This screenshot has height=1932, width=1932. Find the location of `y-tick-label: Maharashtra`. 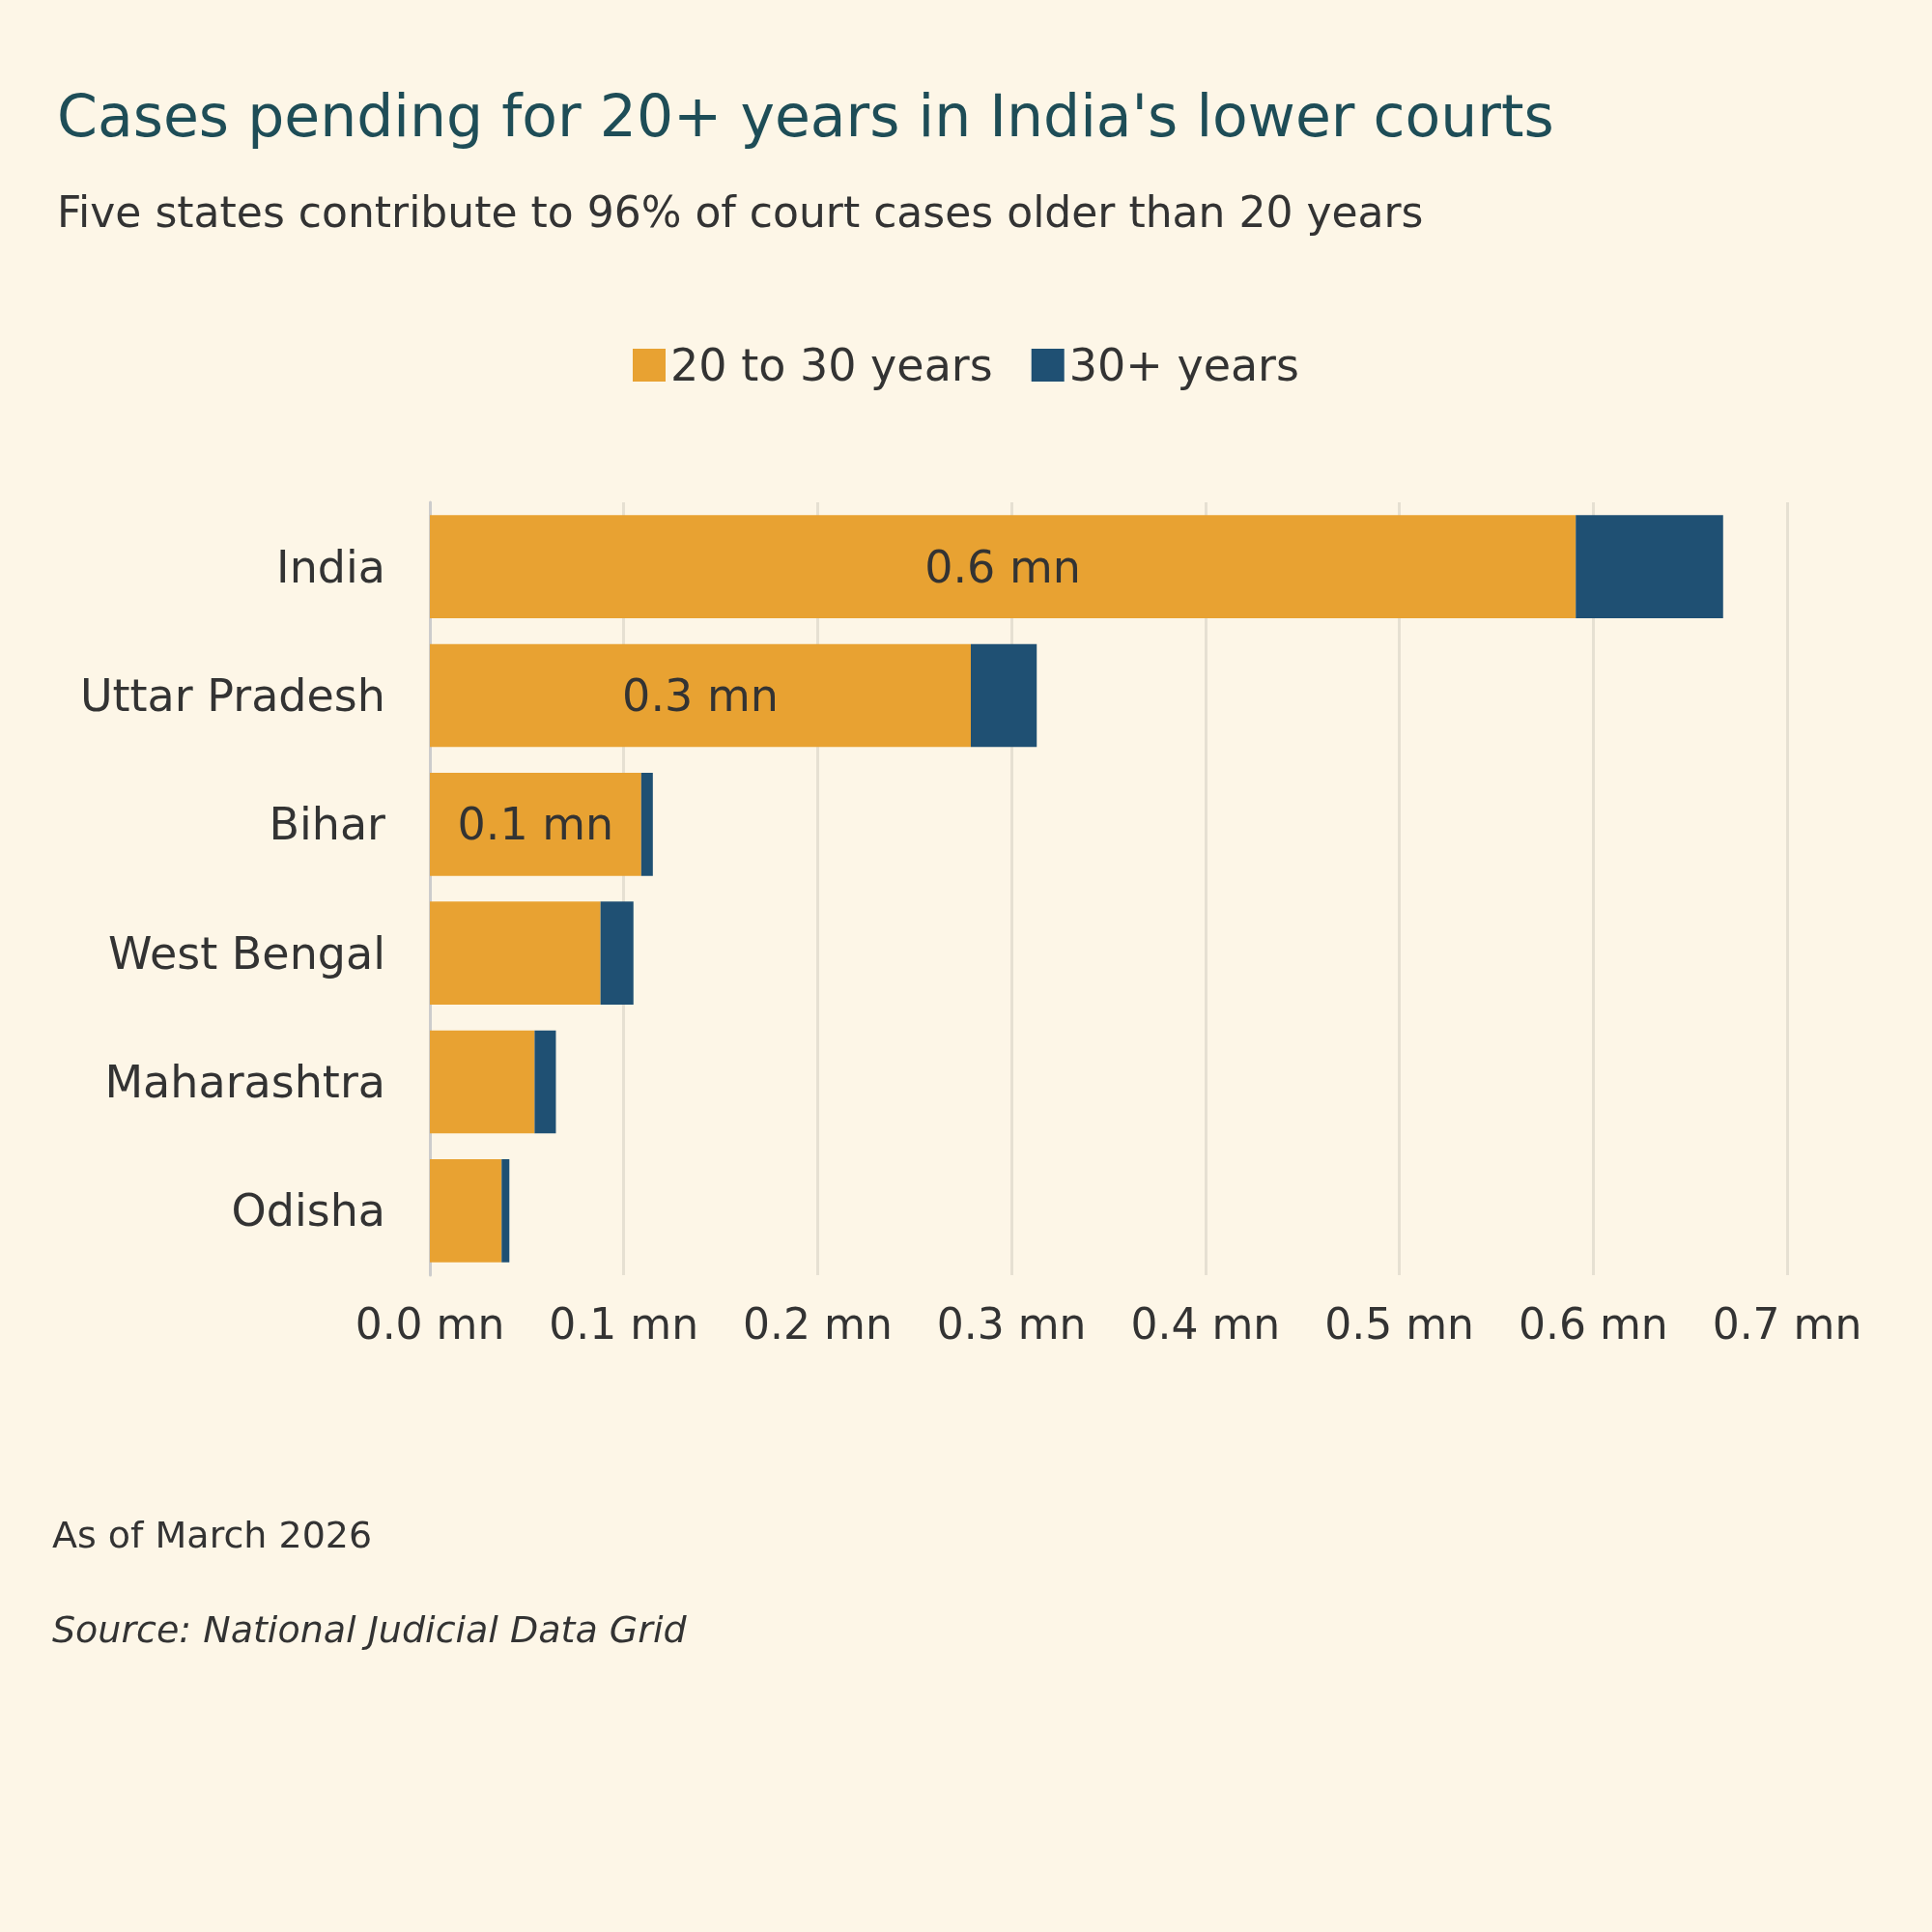

y-tick-label: Maharashtra is located at coordinates (244, 1082).